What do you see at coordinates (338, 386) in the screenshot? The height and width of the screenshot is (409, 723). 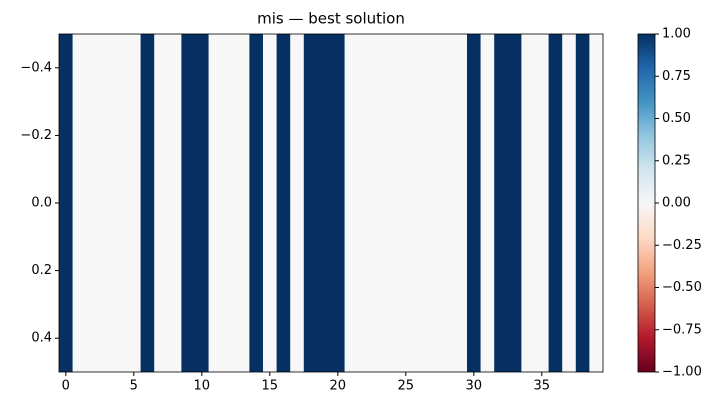 I see `x-tick-label: 20` at bounding box center [338, 386].